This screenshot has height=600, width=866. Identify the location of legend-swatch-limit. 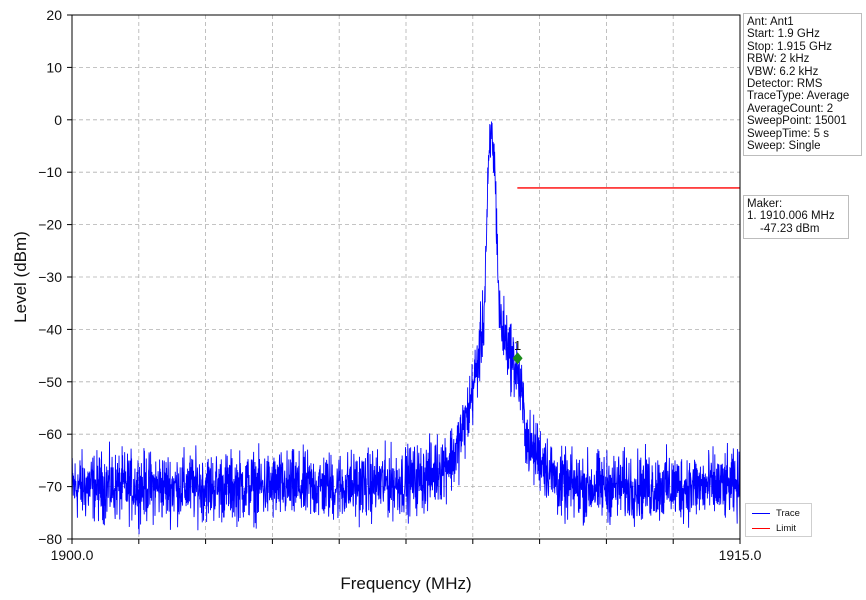
(761, 528).